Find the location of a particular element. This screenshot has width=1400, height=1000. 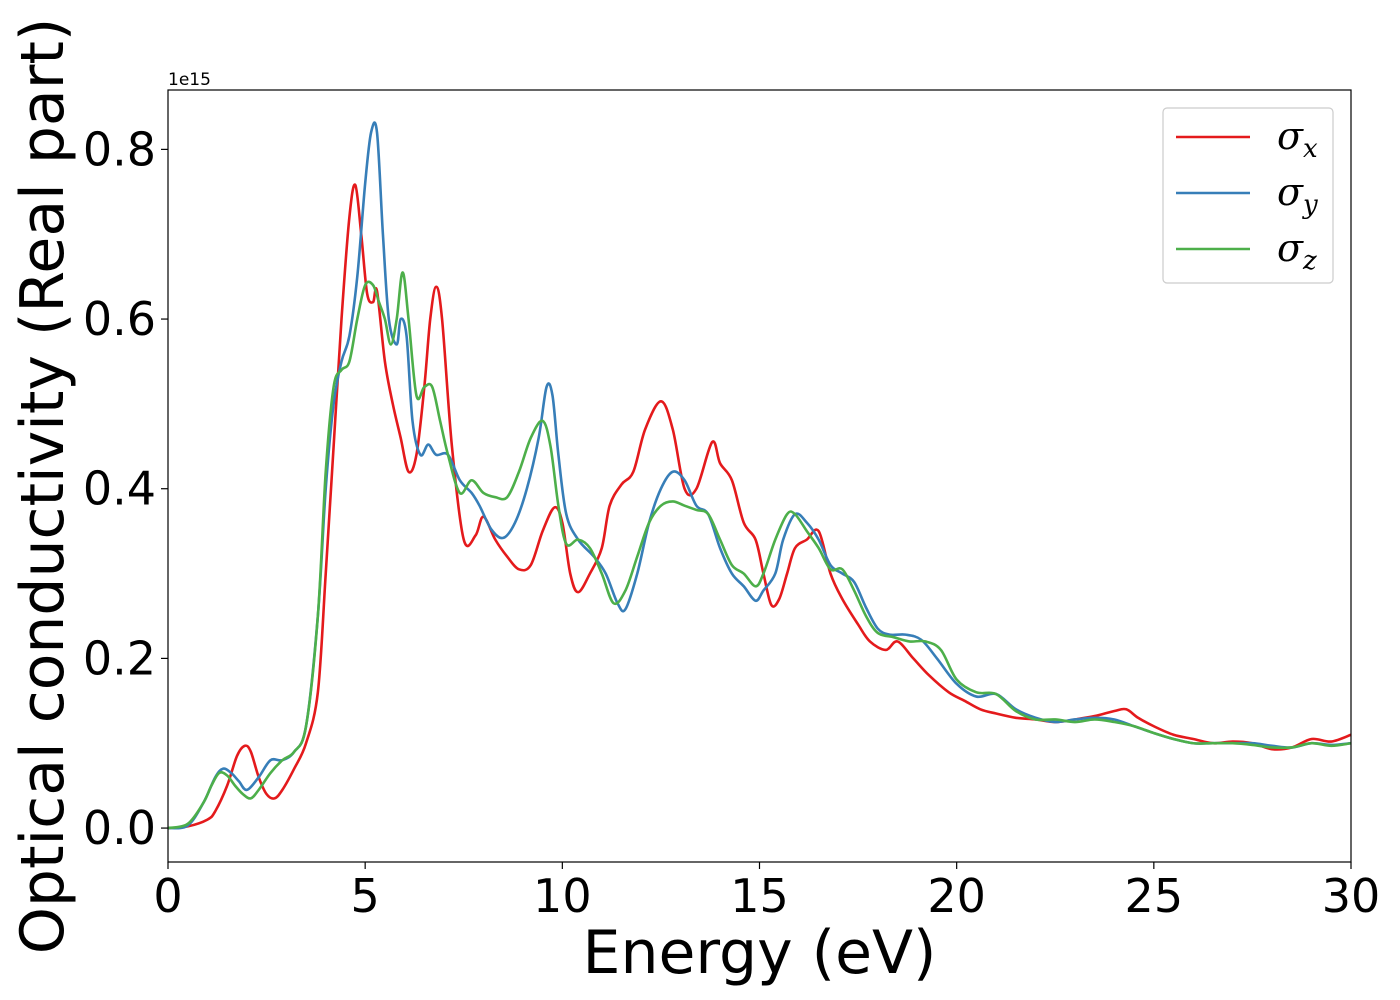

x-tick-label: 30 is located at coordinates (1351, 896).